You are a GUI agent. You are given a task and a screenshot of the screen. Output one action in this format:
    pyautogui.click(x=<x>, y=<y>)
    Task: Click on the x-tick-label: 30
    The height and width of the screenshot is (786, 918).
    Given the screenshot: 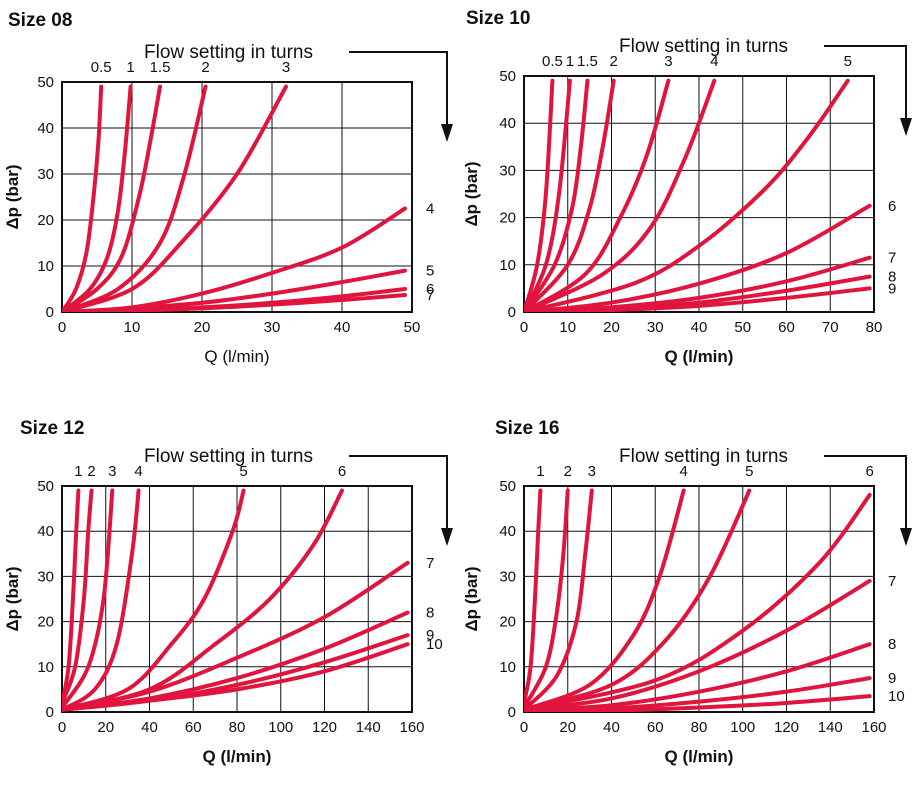 What is the action you would take?
    pyautogui.click(x=272, y=327)
    